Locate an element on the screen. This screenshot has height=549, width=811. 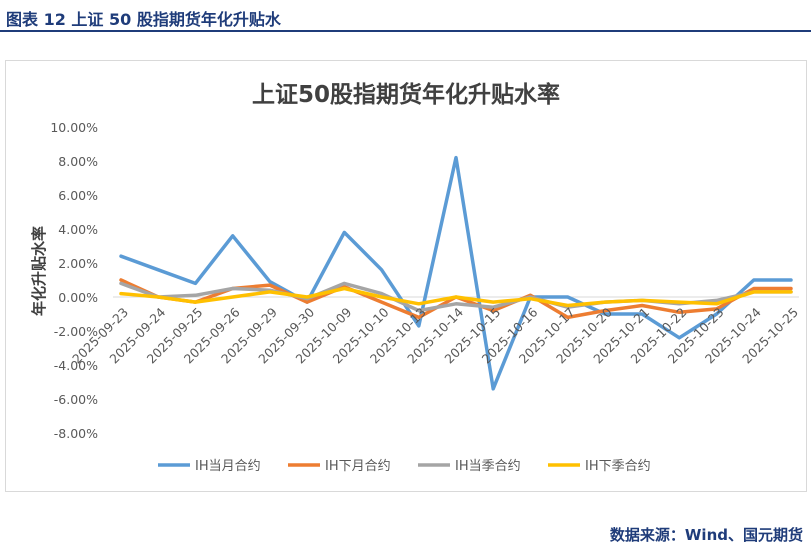
y-tick-label: -2.00% is located at coordinates (76, 331).